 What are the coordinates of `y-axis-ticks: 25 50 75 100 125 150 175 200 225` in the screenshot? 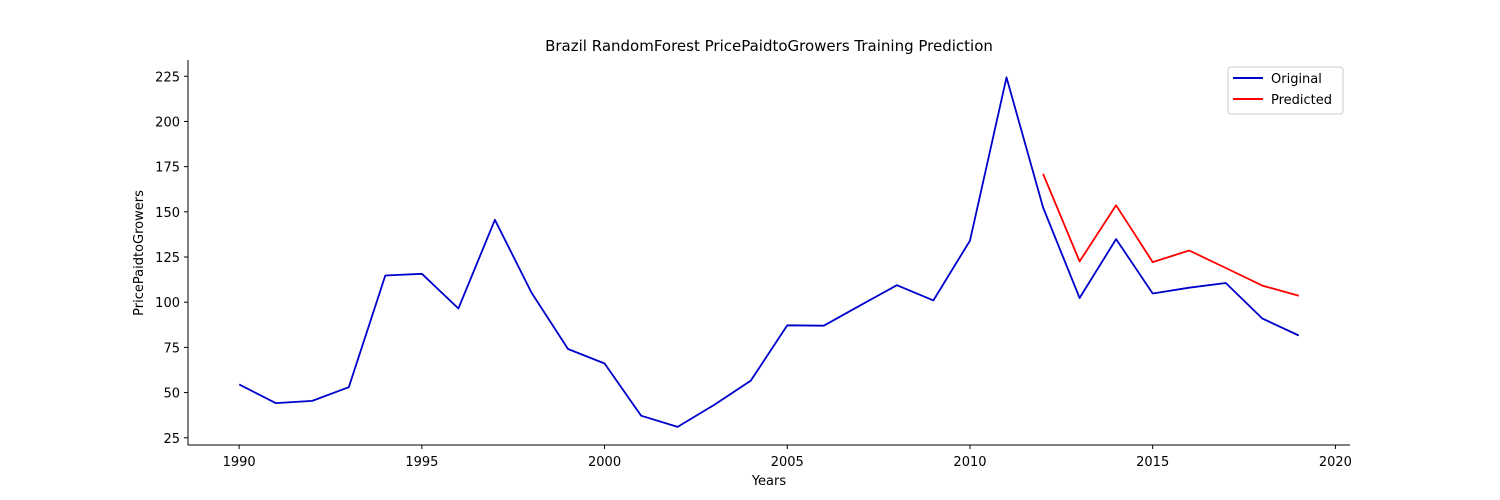 It's located at (171, 258).